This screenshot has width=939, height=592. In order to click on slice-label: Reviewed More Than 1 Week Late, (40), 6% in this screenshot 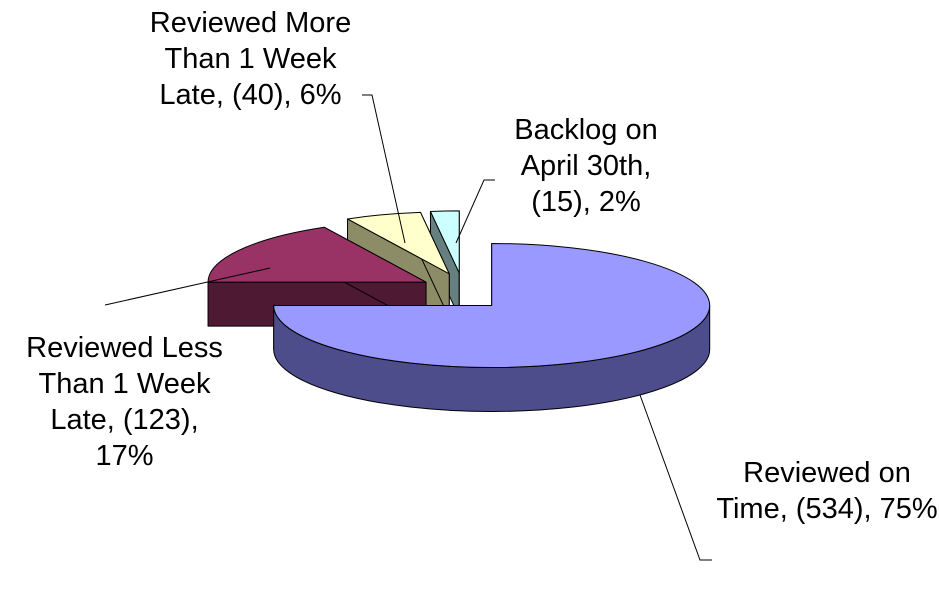, I will do `click(250, 59)`.